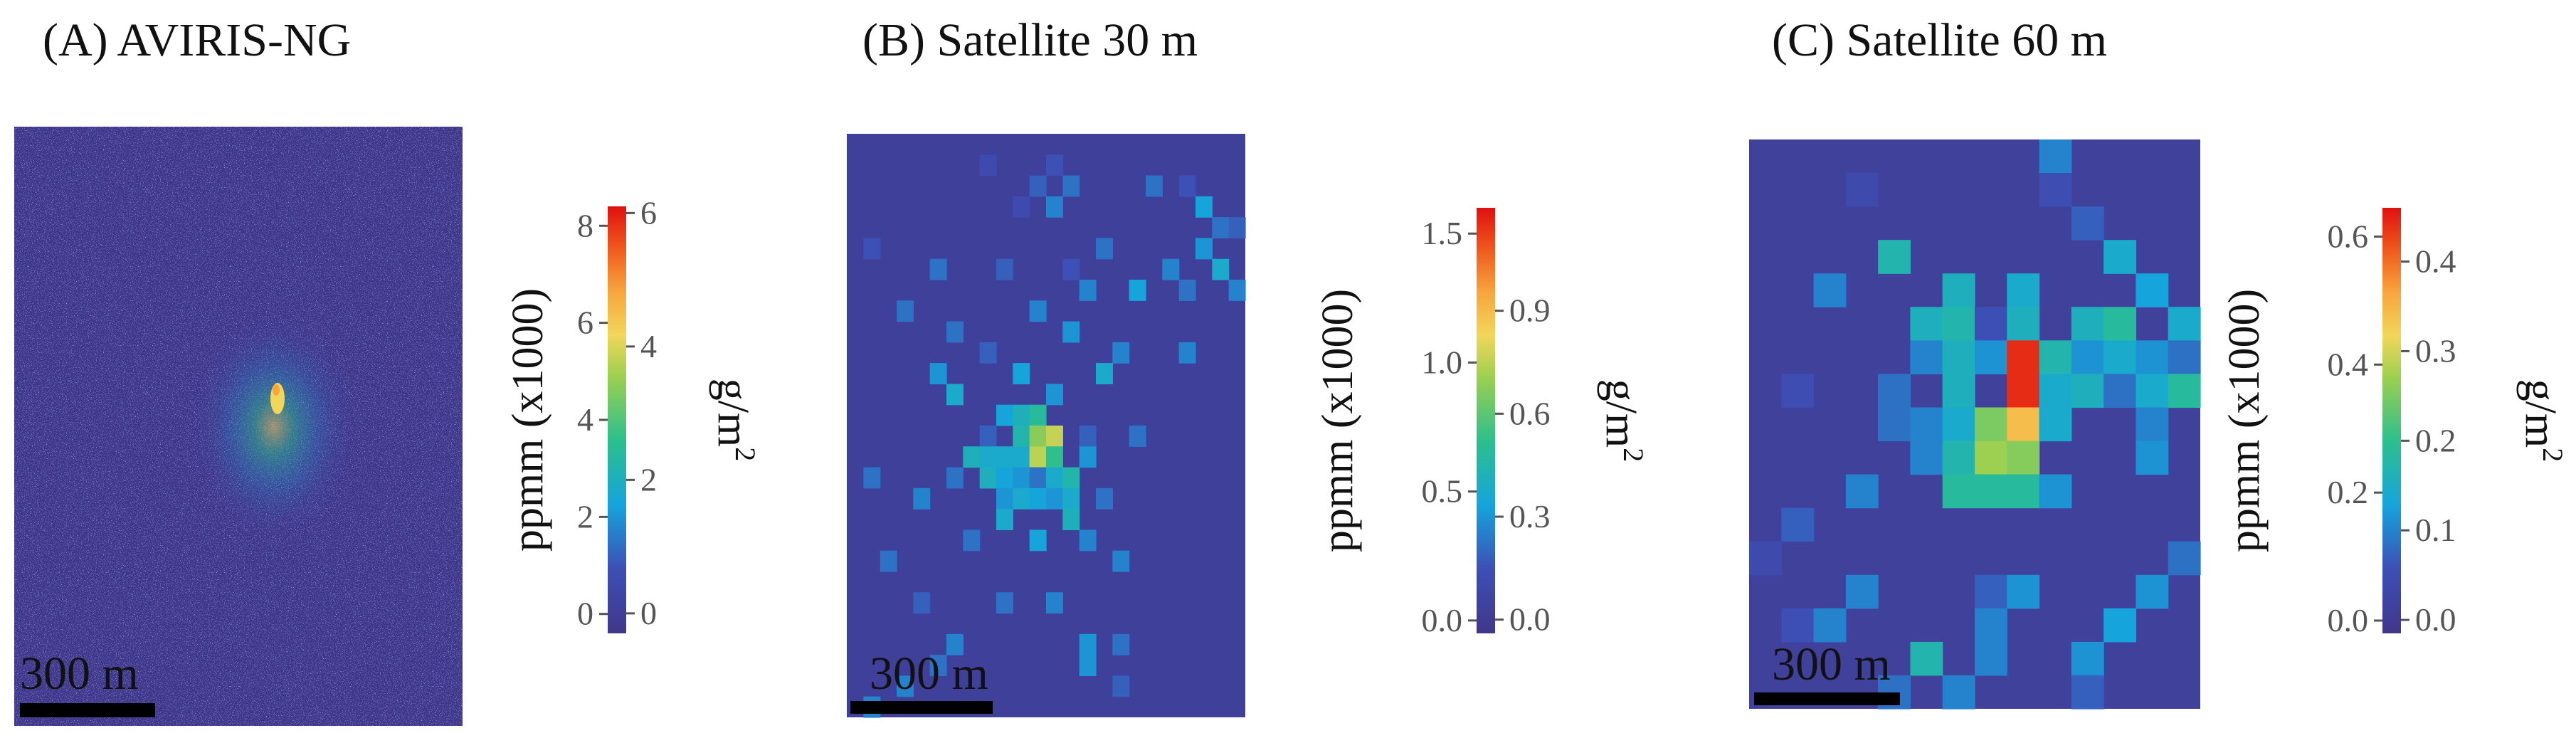  What do you see at coordinates (735, 420) in the screenshot?
I see `panel-a-colorbar-right-axis-label: g/m2` at bounding box center [735, 420].